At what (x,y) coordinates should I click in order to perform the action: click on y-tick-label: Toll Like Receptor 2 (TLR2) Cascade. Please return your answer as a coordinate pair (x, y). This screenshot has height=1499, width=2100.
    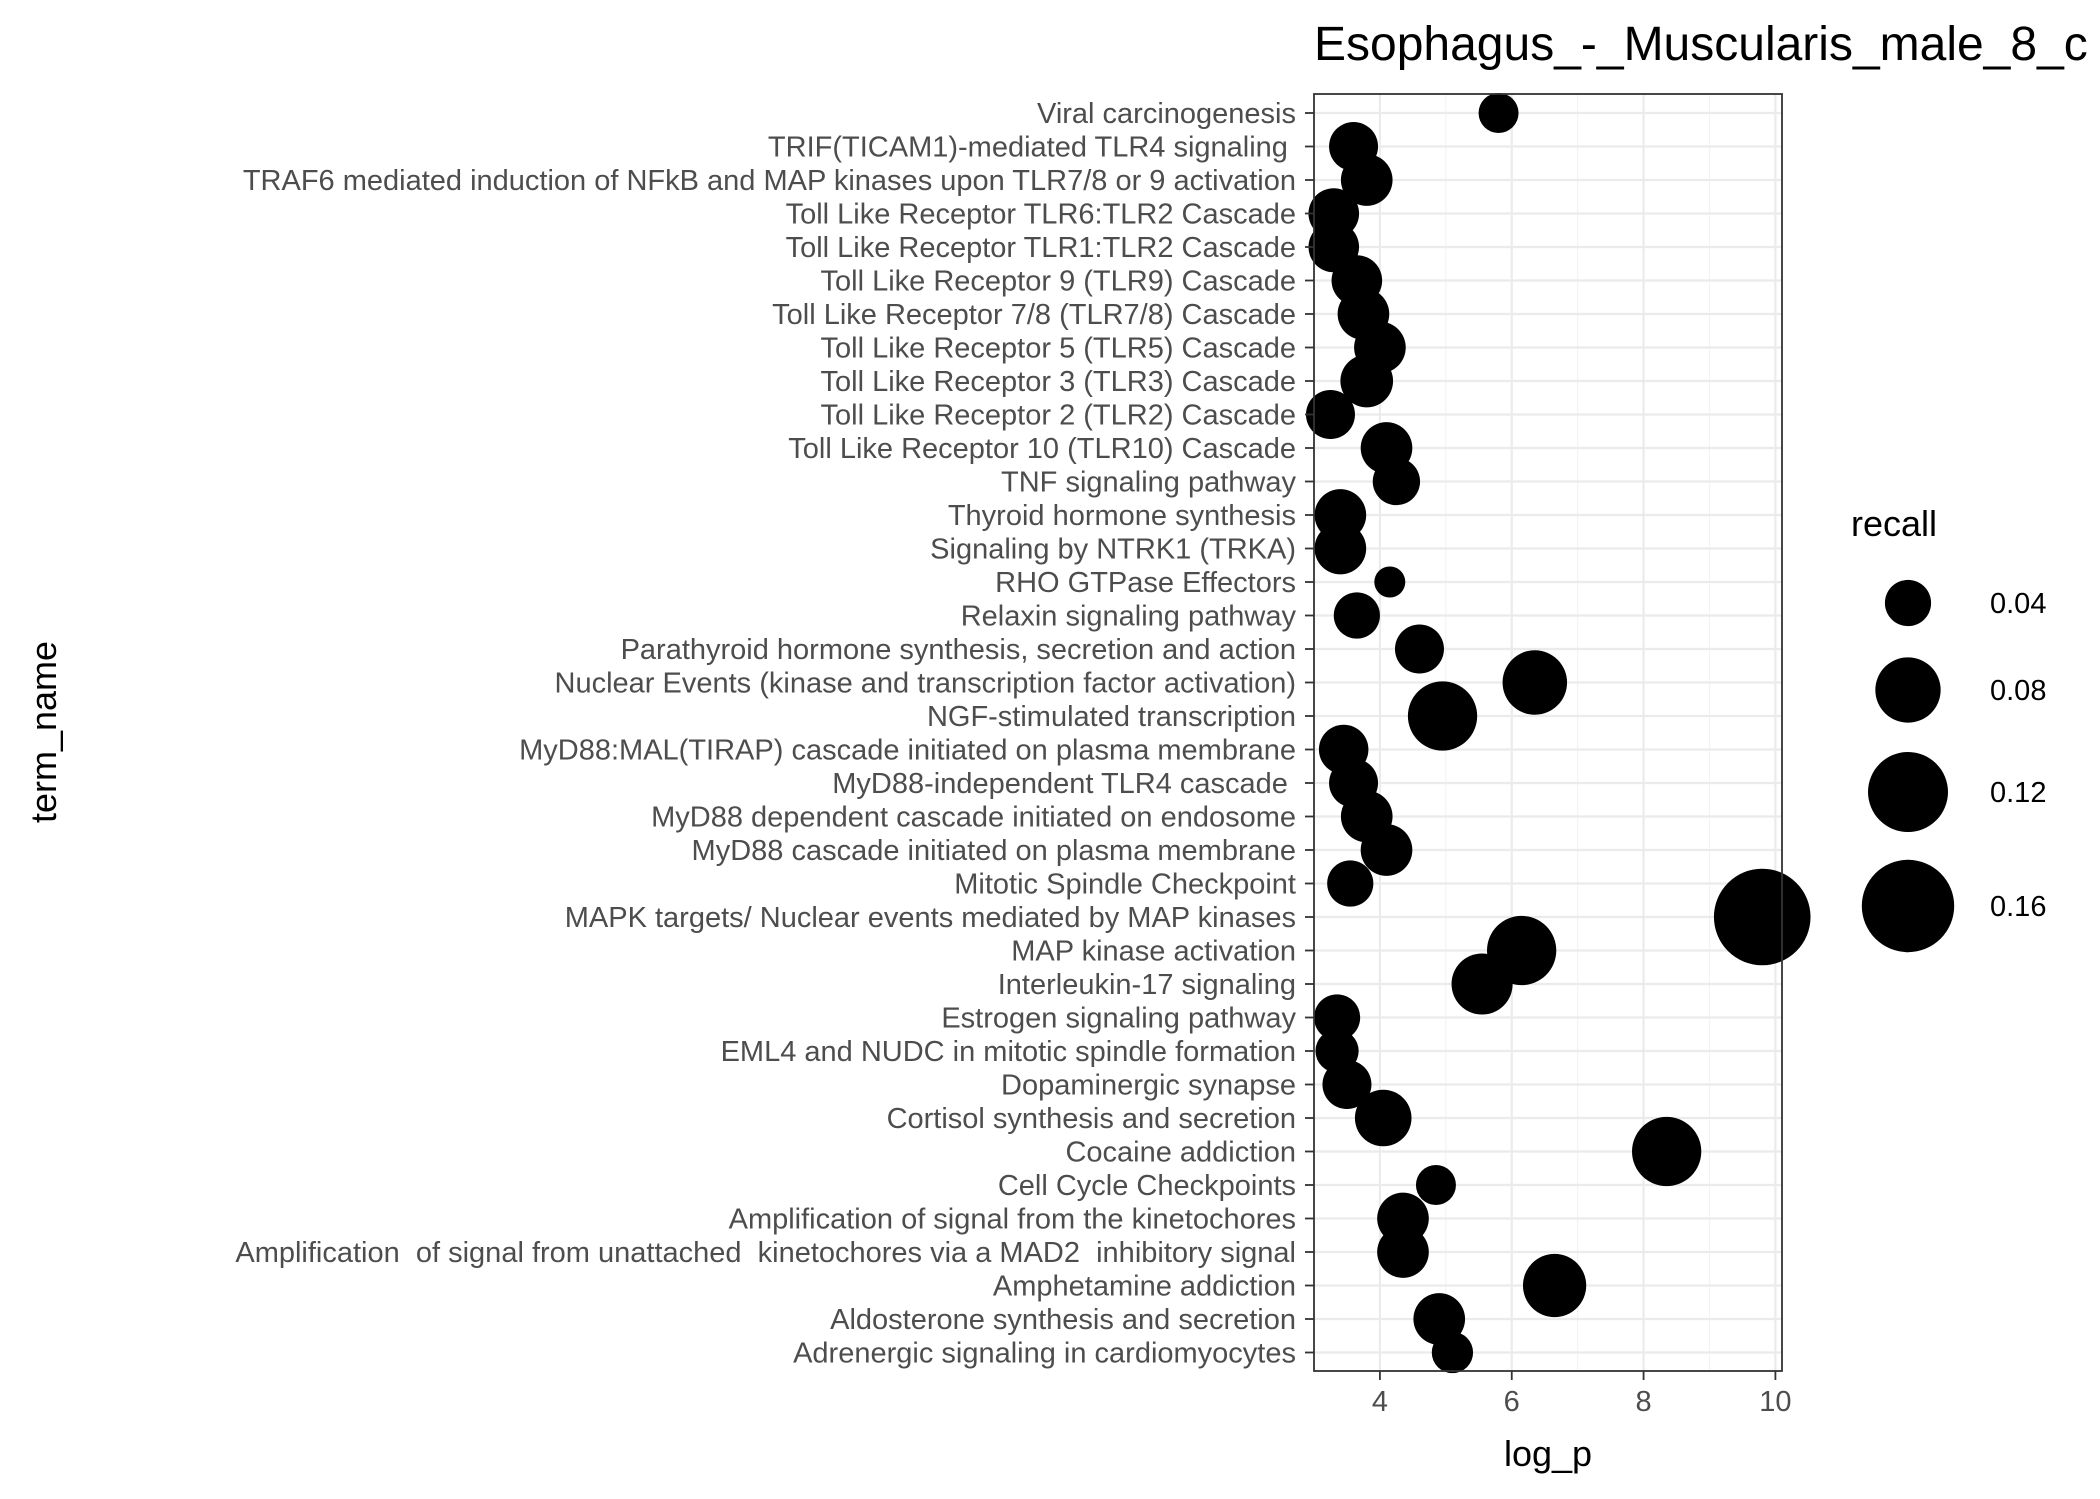
    Looking at the image, I should click on (1058, 416).